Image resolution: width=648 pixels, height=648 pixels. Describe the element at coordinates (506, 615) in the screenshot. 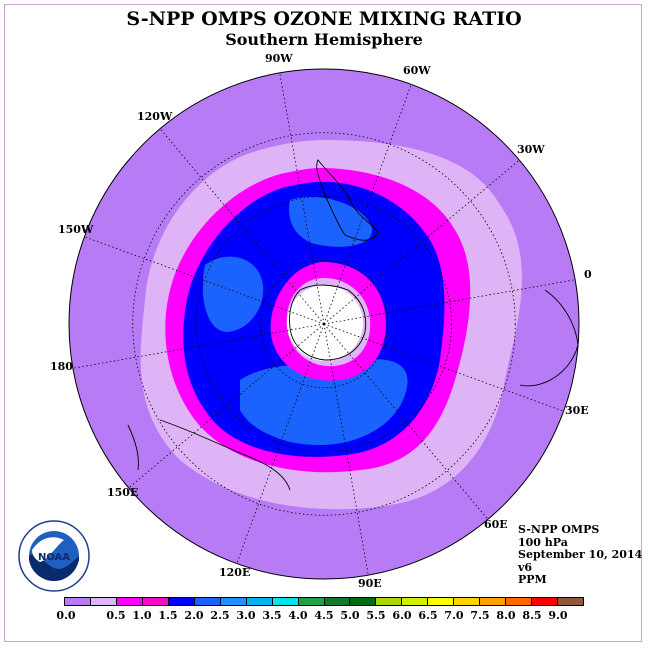

I see `colorbar-tick-label: 8.0` at that location.